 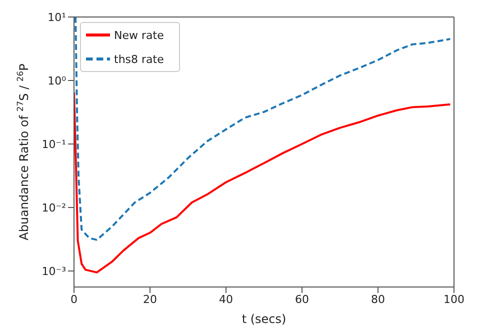 What do you see at coordinates (74, 299) in the screenshot?
I see `x-tick-label: 0` at bounding box center [74, 299].